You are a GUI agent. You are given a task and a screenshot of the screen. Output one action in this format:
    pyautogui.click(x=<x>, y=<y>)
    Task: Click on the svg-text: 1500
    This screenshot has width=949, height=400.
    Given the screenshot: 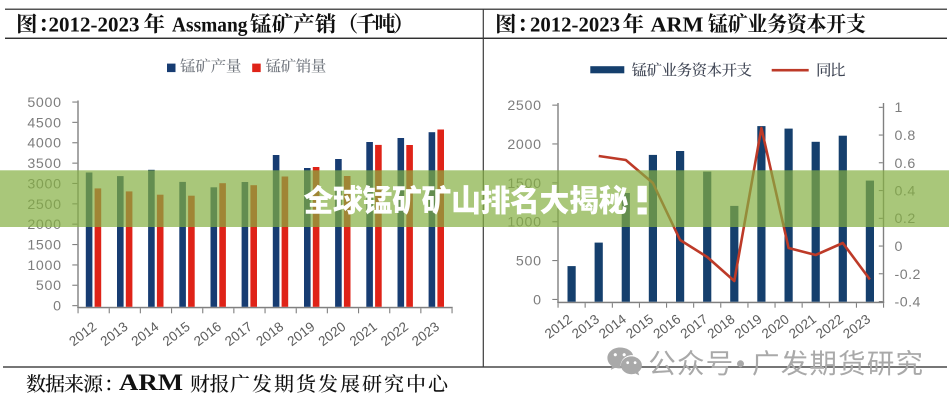 What is the action you would take?
    pyautogui.click(x=44, y=246)
    